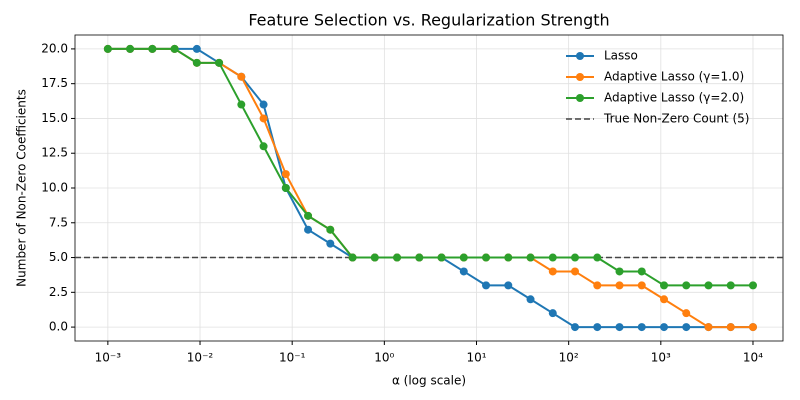 The height and width of the screenshot is (400, 800). I want to click on x-tick-label: 10⁴, so click(753, 358).